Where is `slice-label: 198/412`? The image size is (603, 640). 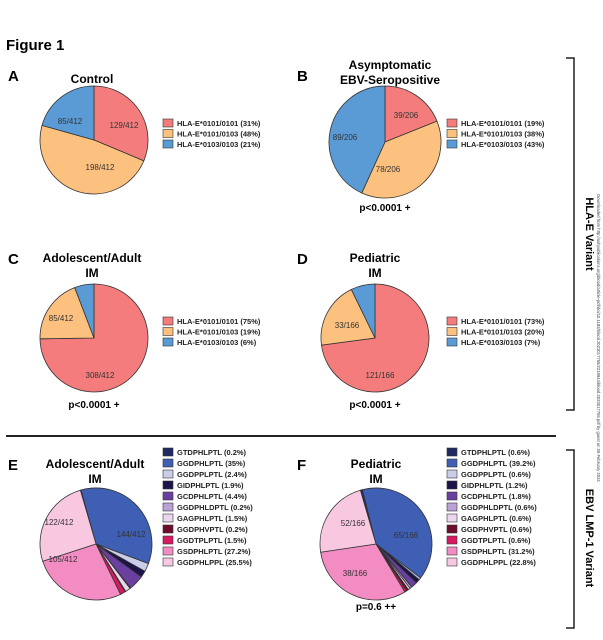 slice-label: 198/412 is located at coordinates (100, 167).